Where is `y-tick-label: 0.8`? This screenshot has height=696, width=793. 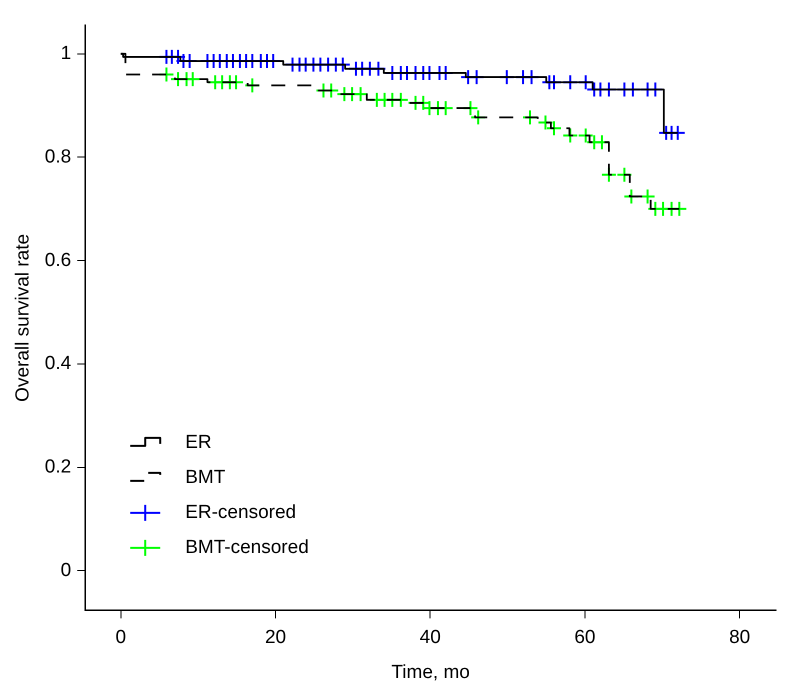 y-tick-label: 0.8 is located at coordinates (58, 157).